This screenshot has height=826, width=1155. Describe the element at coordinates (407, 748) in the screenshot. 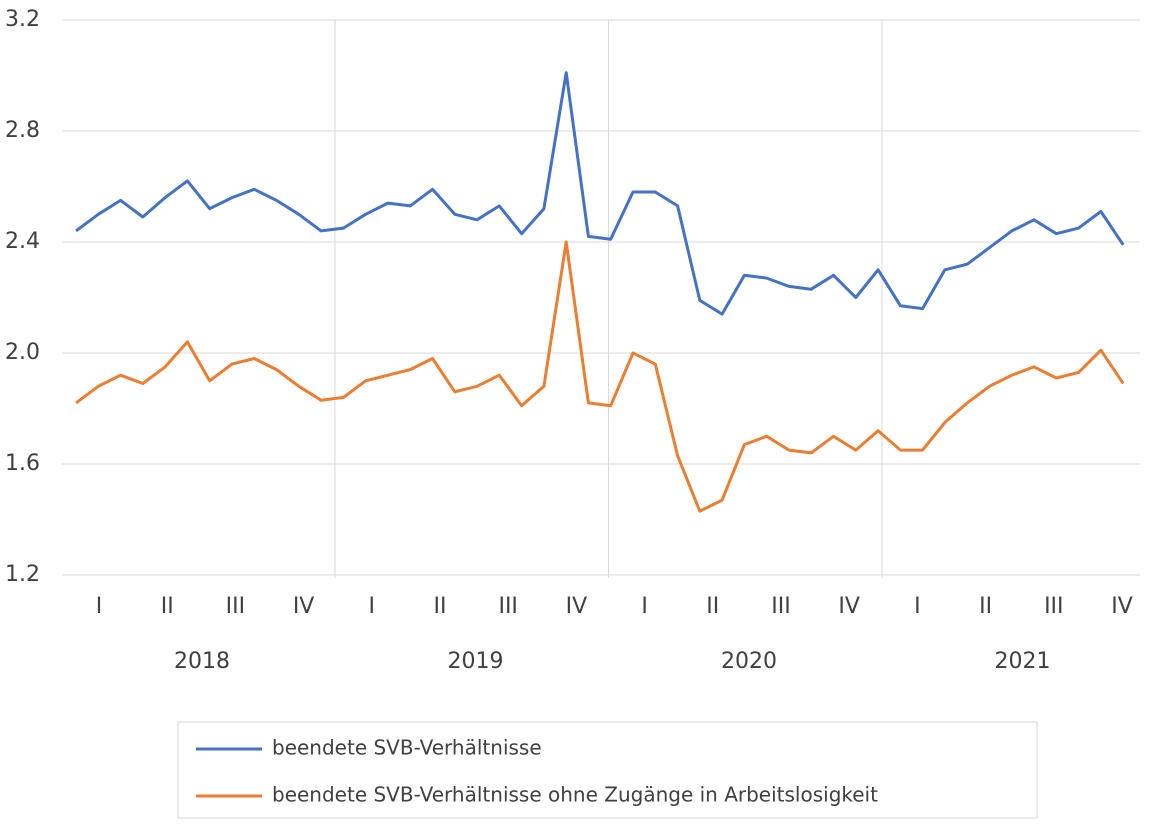

I see `legend-label: beendete SVB-Verhältnisse` at that location.